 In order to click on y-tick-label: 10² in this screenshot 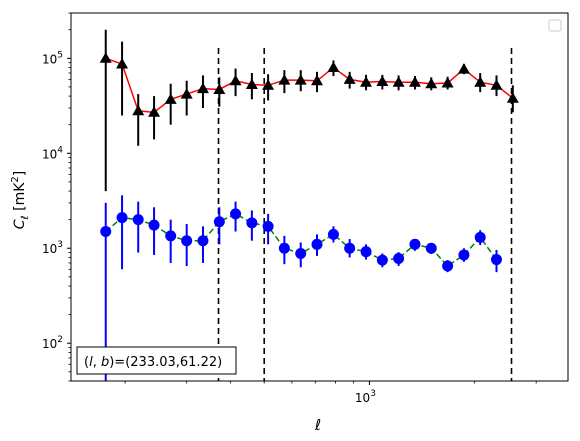, I will do `click(52, 343)`.